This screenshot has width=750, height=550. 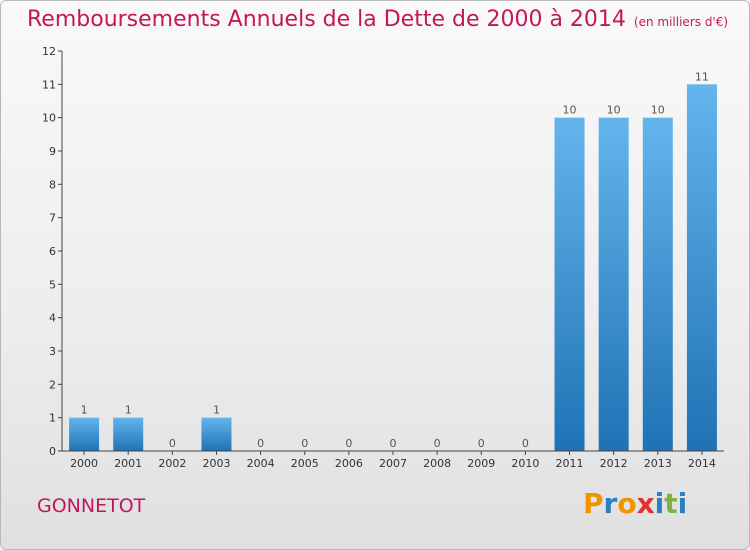 I want to click on chart-unit: (en milliers d'€), so click(x=681, y=22).